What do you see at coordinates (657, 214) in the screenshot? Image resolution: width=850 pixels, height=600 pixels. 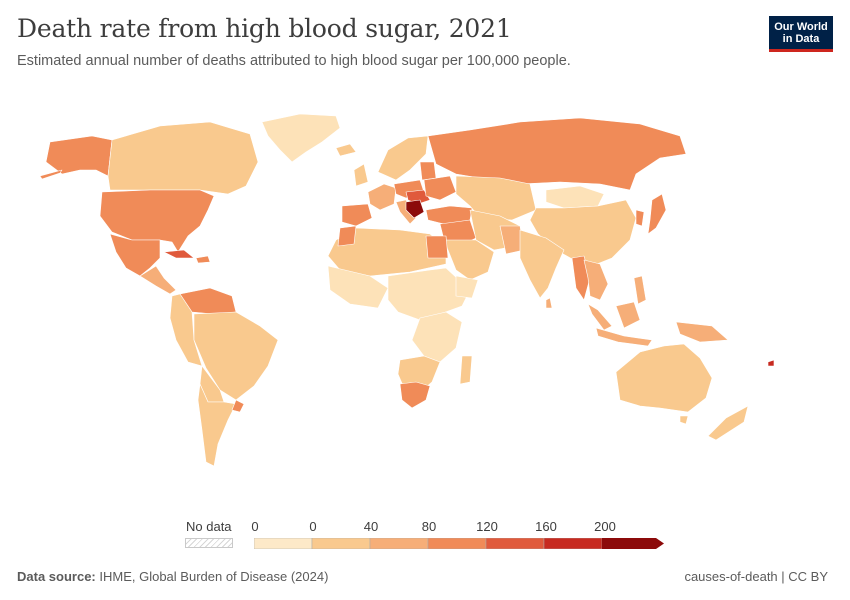 I see `region-japan` at bounding box center [657, 214].